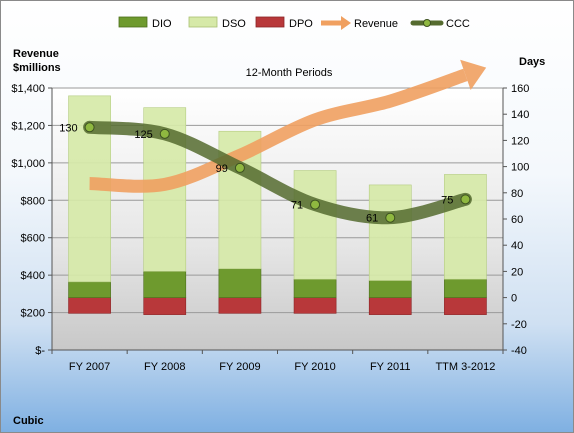 The width and height of the screenshot is (574, 433). What do you see at coordinates (40, 351) in the screenshot?
I see `left-tick-label: $-` at bounding box center [40, 351].